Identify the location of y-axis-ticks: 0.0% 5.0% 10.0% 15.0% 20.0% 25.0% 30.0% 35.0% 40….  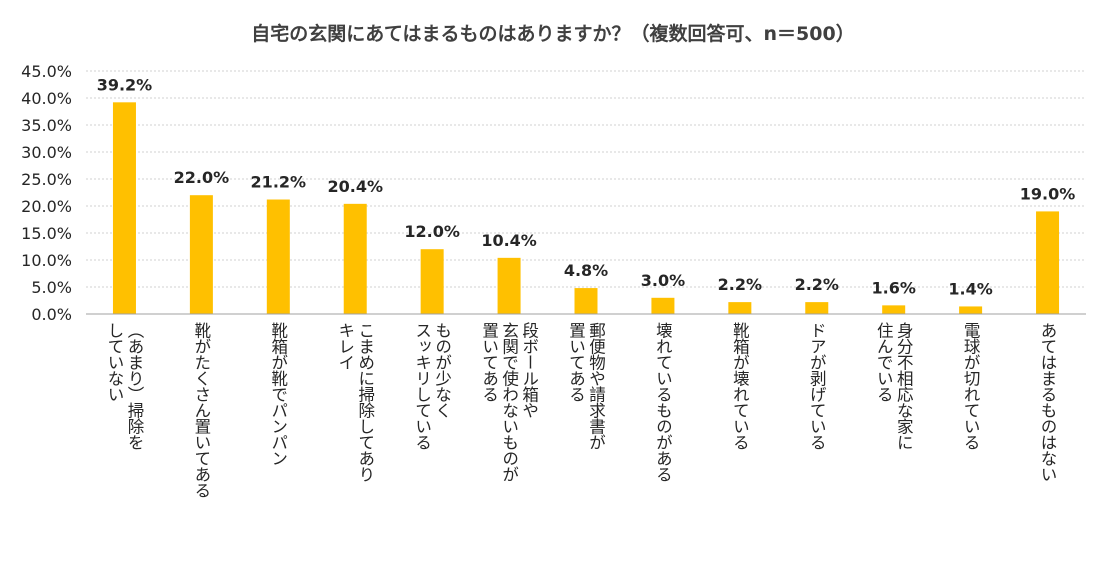
(46, 193).